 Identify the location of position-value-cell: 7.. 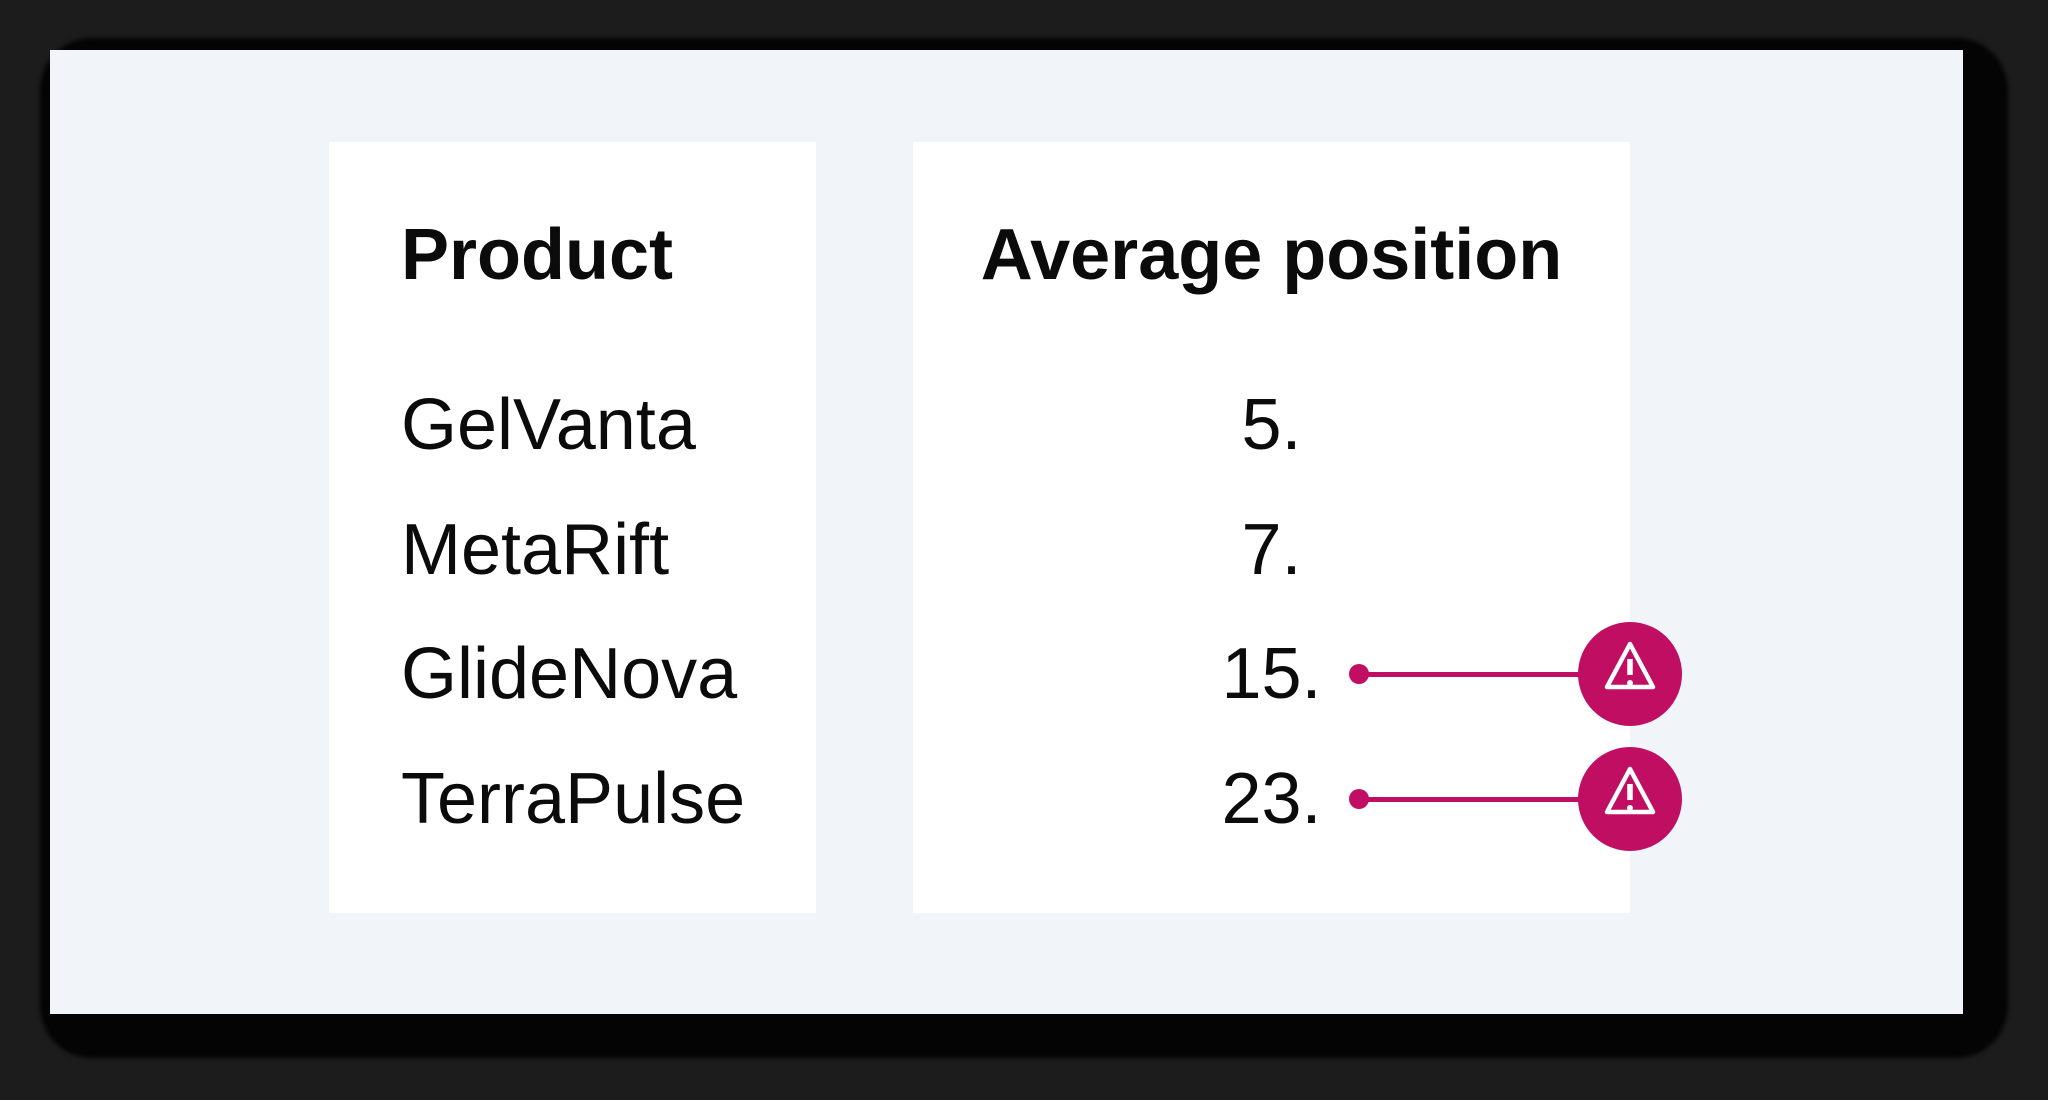
(1271, 550).